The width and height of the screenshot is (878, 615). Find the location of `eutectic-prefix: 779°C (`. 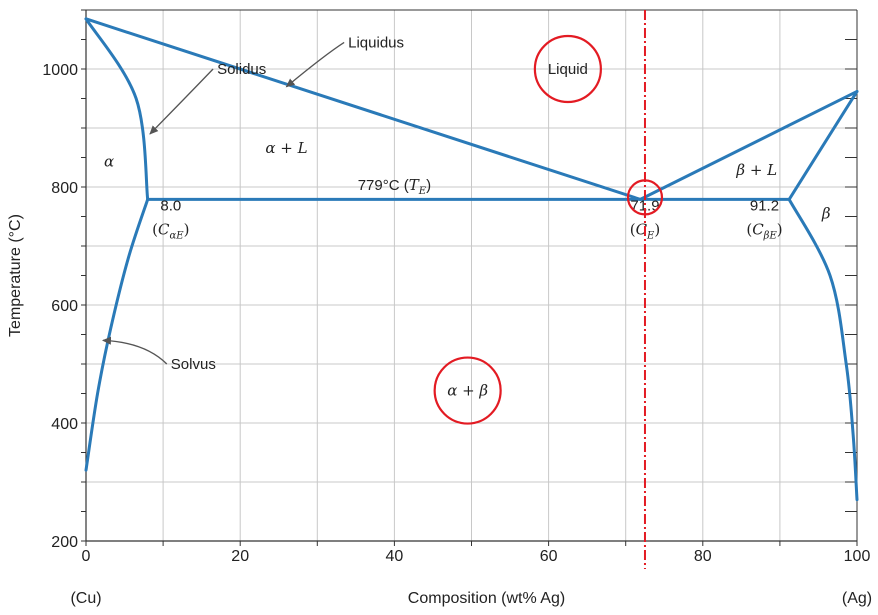

eutectic-prefix: 779°C ( is located at coordinates (383, 185).